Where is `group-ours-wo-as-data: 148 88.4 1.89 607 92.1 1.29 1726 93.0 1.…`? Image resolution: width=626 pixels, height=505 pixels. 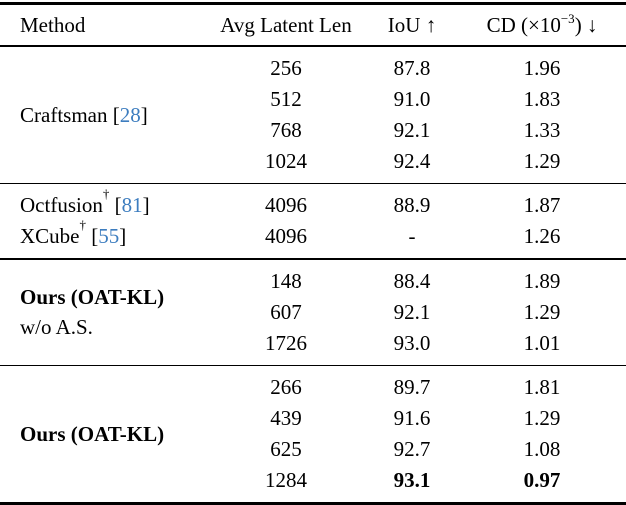 group-ours-wo-as-data: 148 88.4 1.89 607 92.1 1.29 1726 93.0 1.… is located at coordinates (416, 312).